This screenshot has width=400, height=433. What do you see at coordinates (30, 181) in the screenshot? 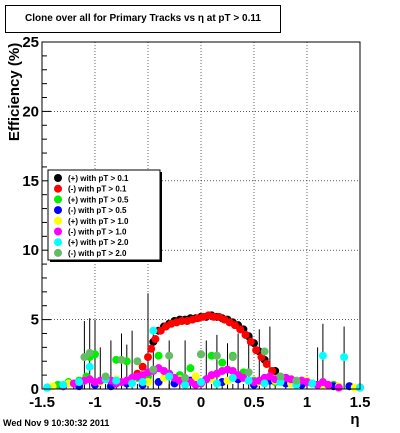
I see `y-tick-label: 15` at bounding box center [30, 181].